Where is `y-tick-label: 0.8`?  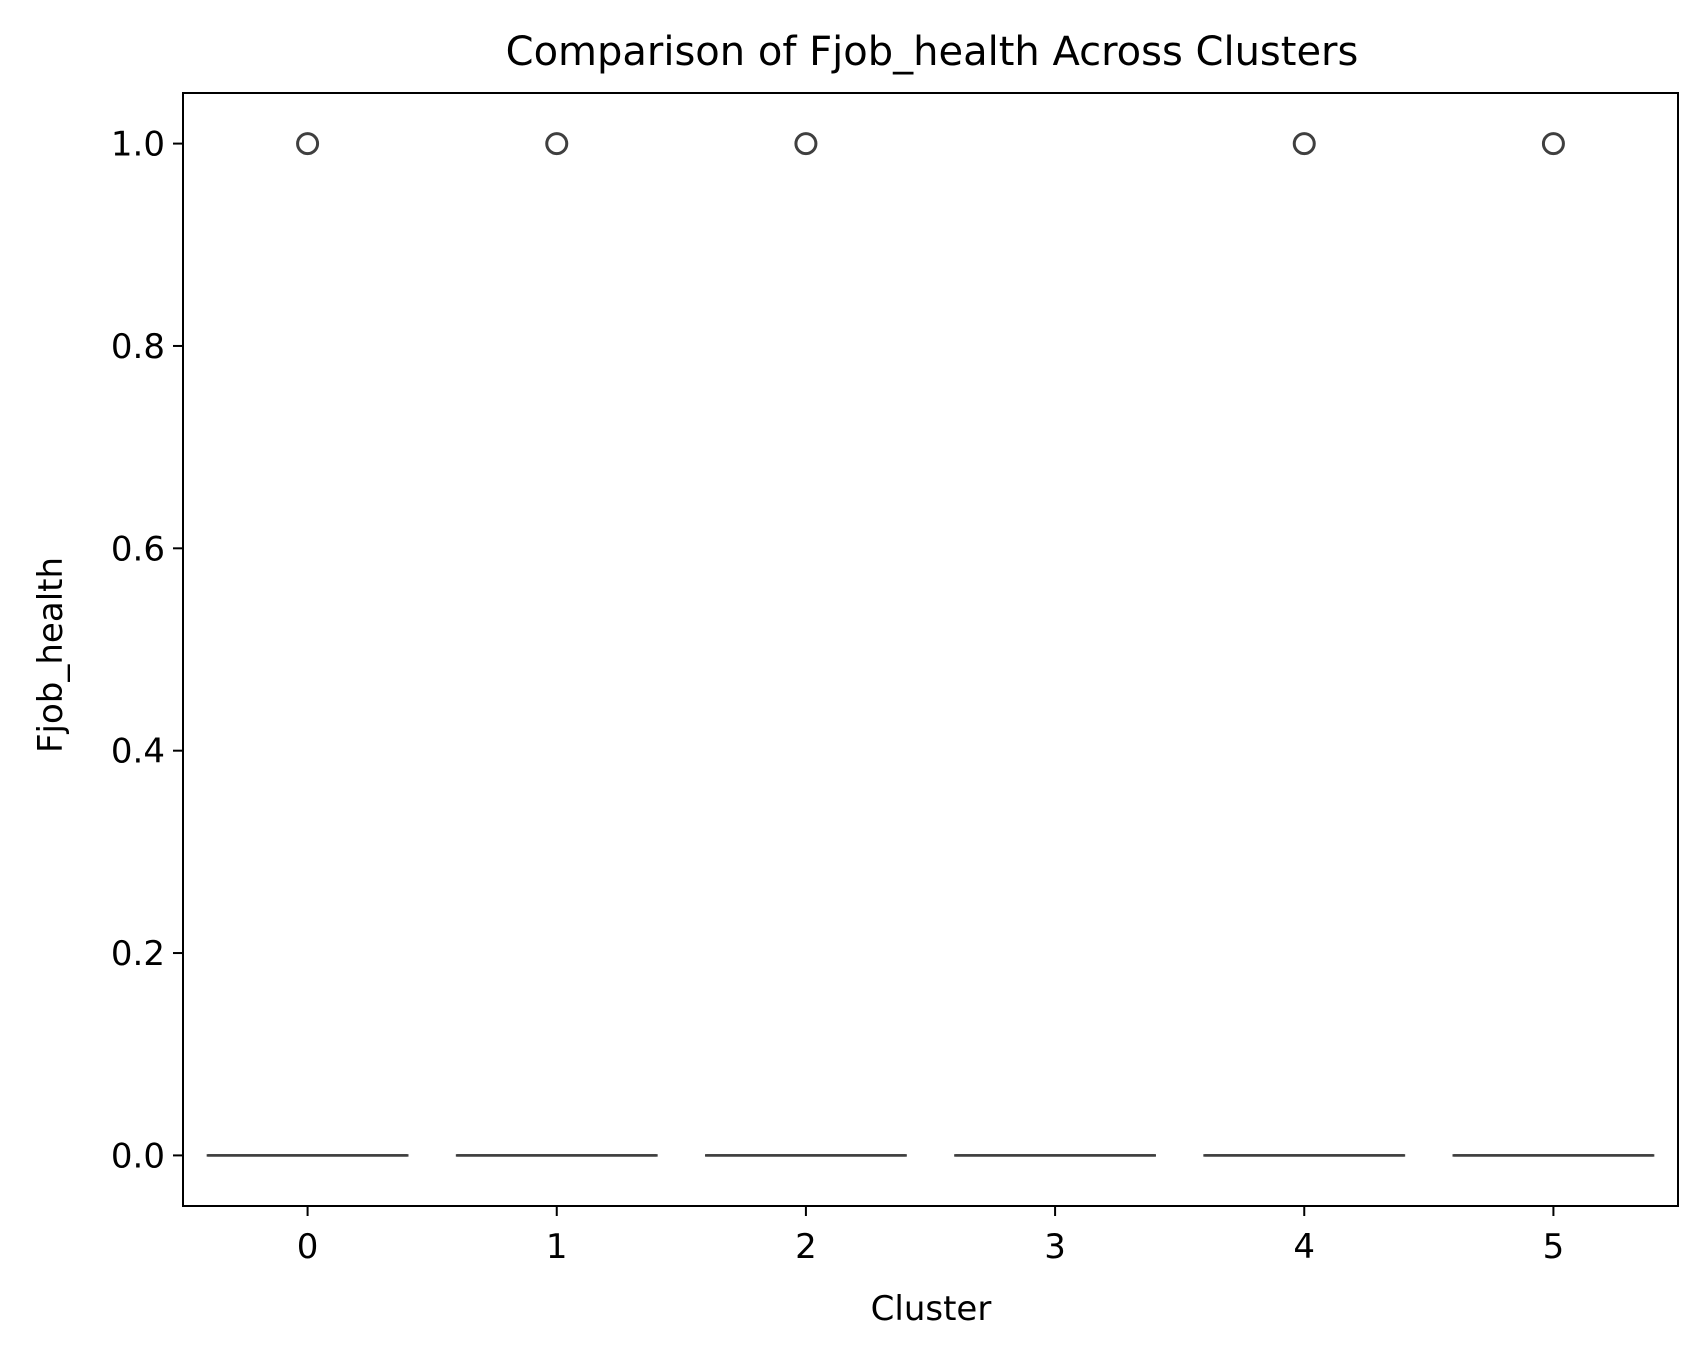
y-tick-label: 0.8 is located at coordinates (138, 347).